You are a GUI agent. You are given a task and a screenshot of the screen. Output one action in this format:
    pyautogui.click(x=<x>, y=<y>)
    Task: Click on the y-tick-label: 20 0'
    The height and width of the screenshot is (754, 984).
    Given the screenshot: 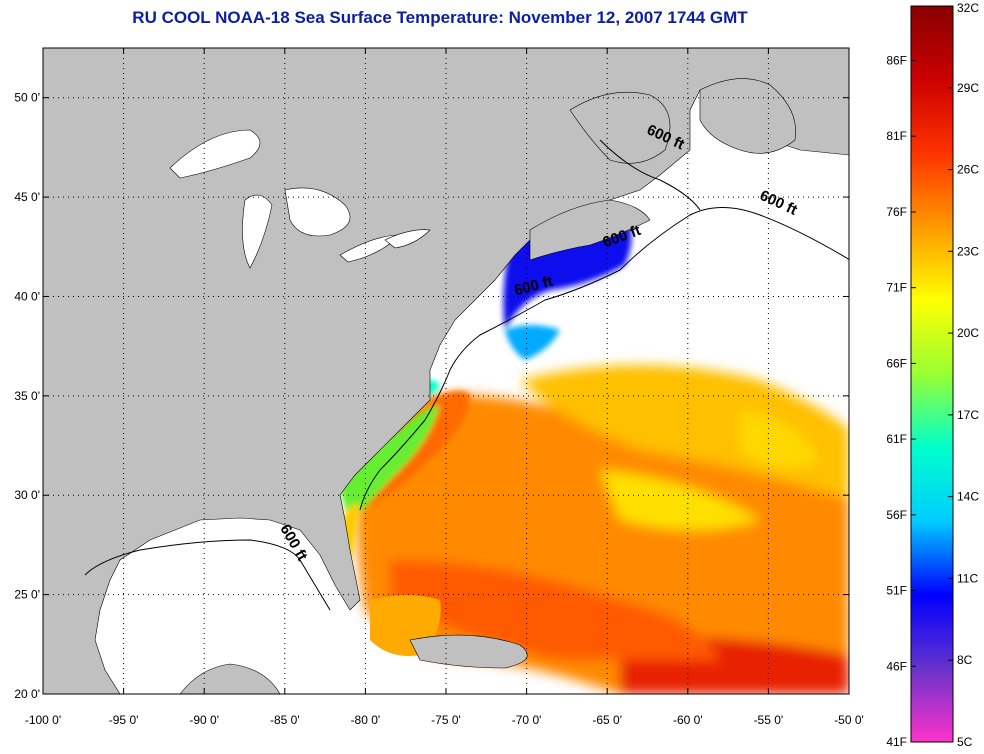 What is the action you would take?
    pyautogui.click(x=27, y=694)
    